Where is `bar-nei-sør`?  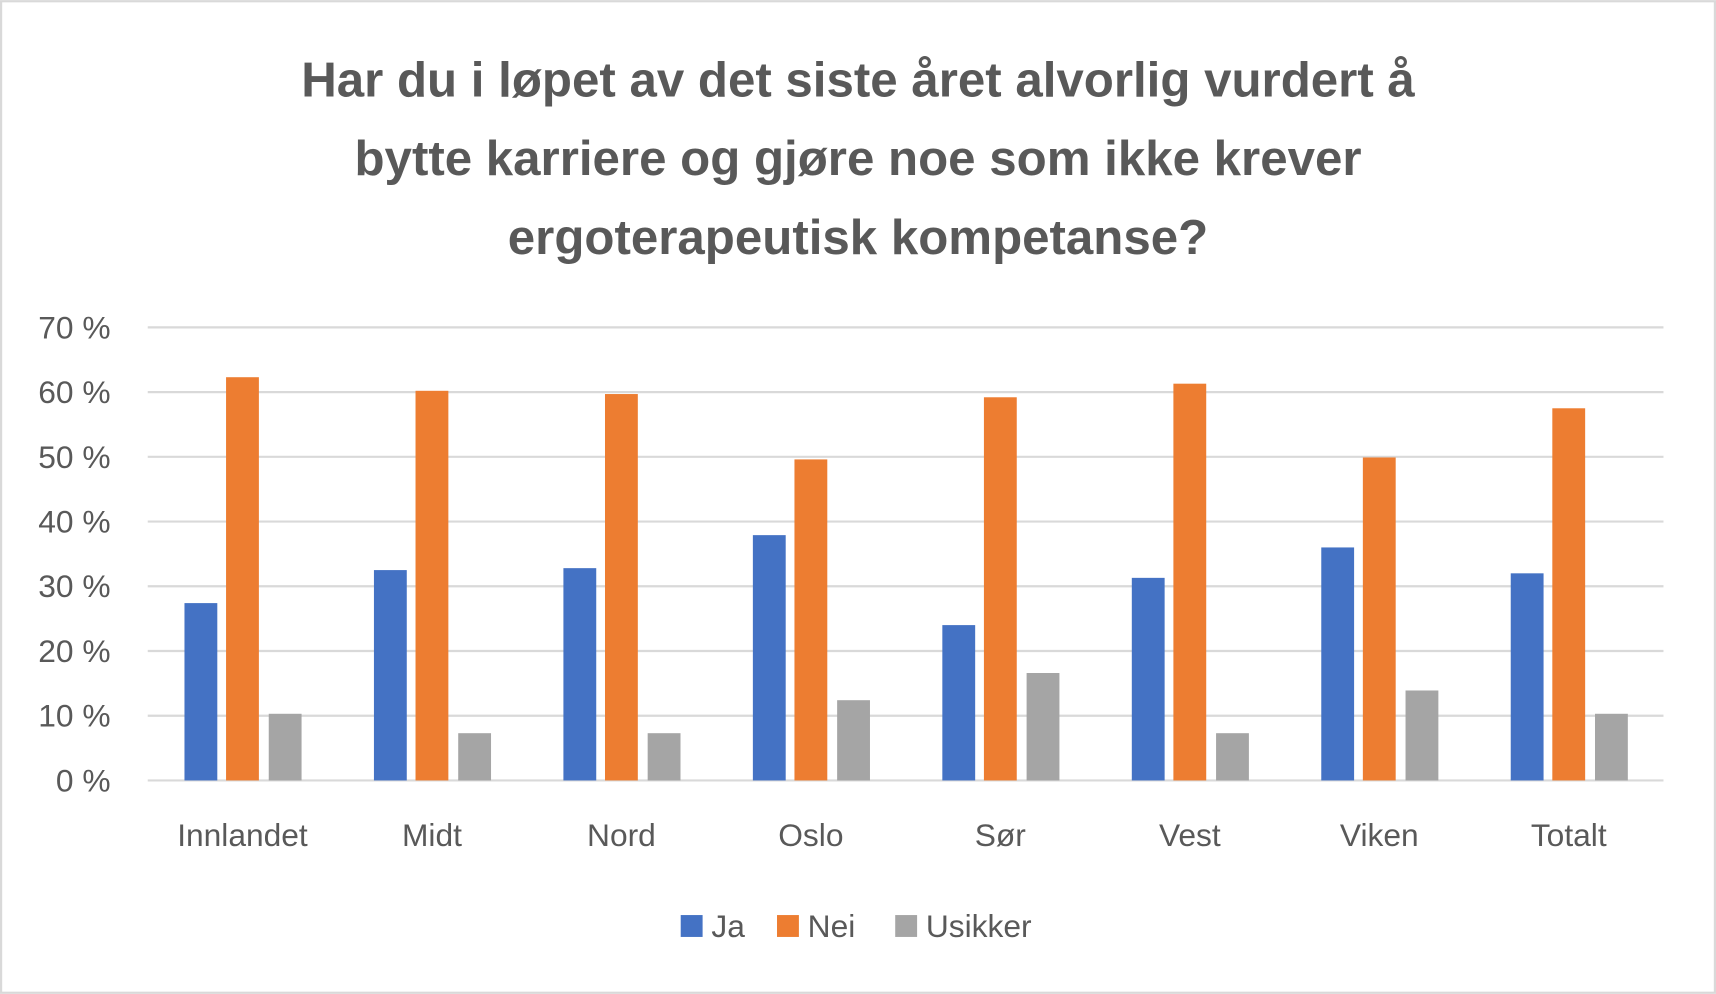
bar-nei-sør is located at coordinates (1000, 589).